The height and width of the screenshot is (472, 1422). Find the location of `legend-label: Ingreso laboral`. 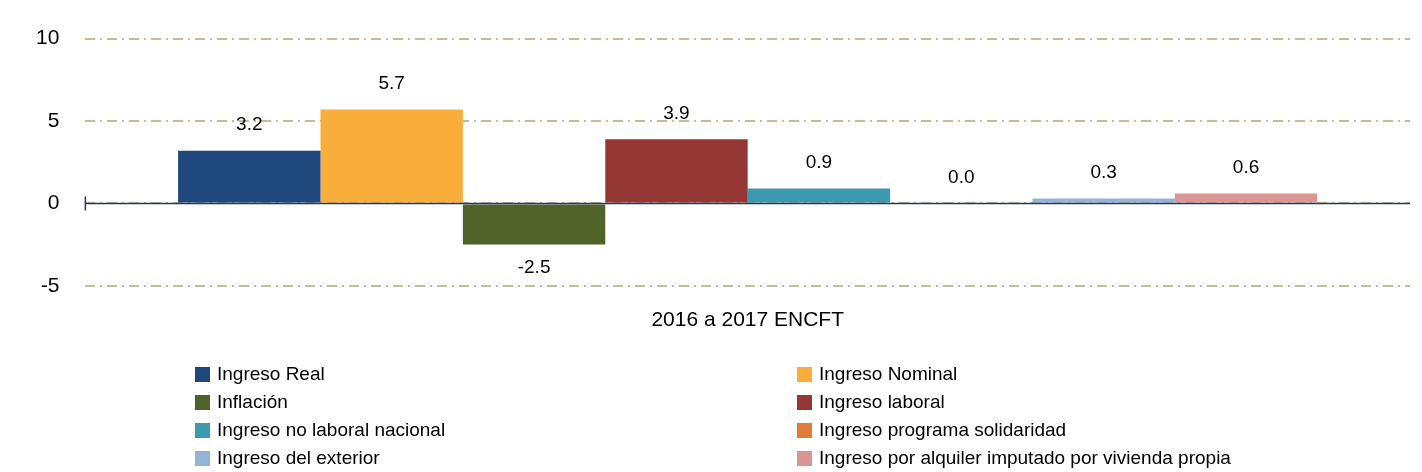

legend-label: Ingreso laboral is located at coordinates (882, 402).